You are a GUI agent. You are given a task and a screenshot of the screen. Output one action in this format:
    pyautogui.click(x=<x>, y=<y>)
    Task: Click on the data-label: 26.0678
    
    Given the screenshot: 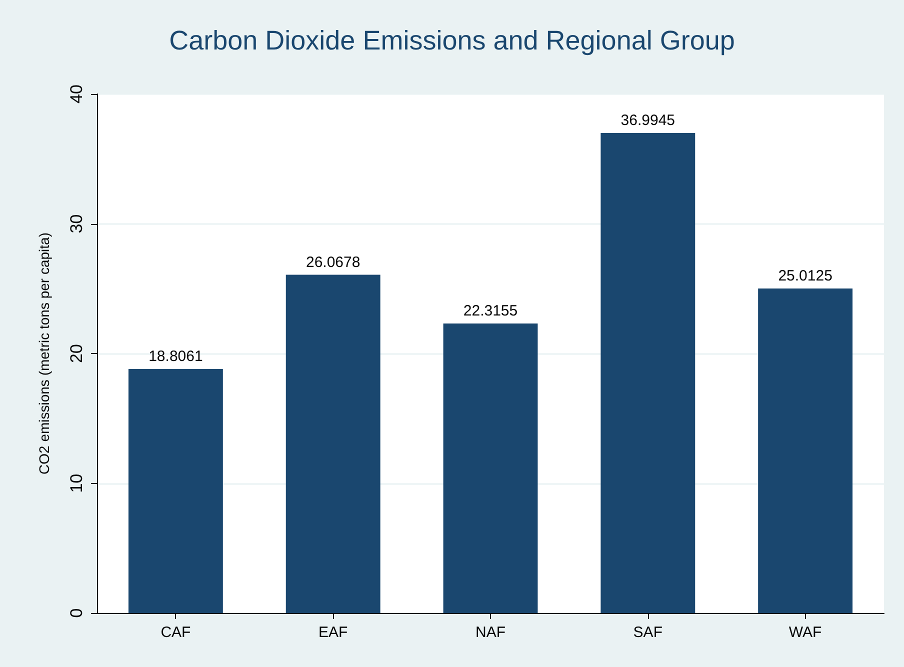 What is the action you would take?
    pyautogui.click(x=333, y=262)
    